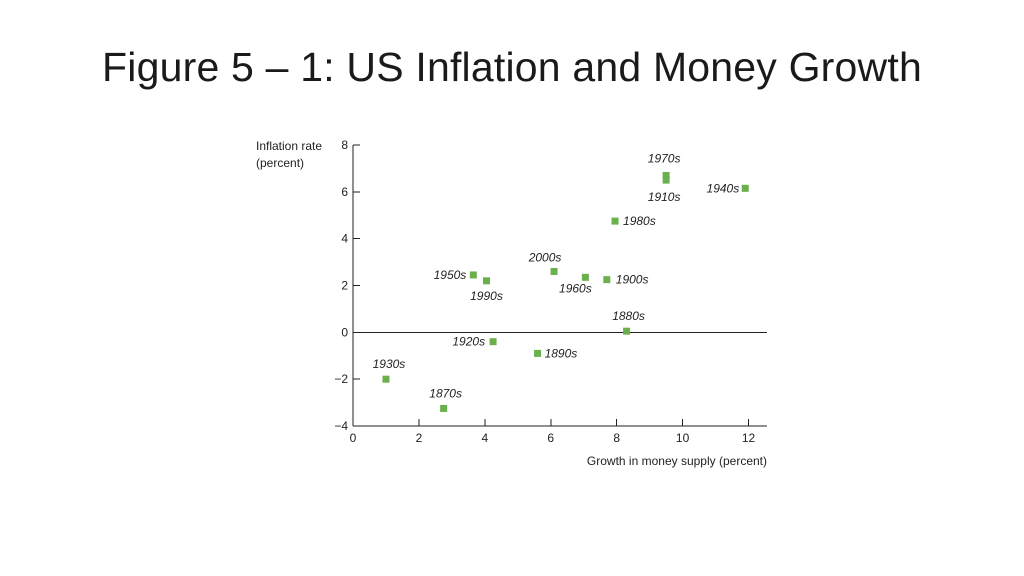 Image resolution: width=1024 pixels, height=576 pixels. What do you see at coordinates (628, 316) in the screenshot?
I see `point-label: 1880s` at bounding box center [628, 316].